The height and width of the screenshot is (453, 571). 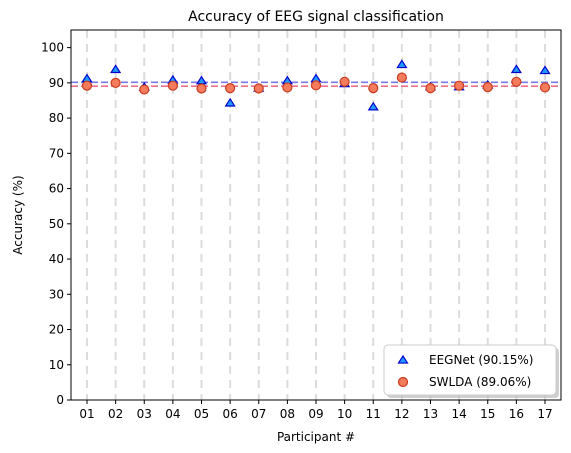 I want to click on y-tick-label: 80, so click(x=56, y=118).